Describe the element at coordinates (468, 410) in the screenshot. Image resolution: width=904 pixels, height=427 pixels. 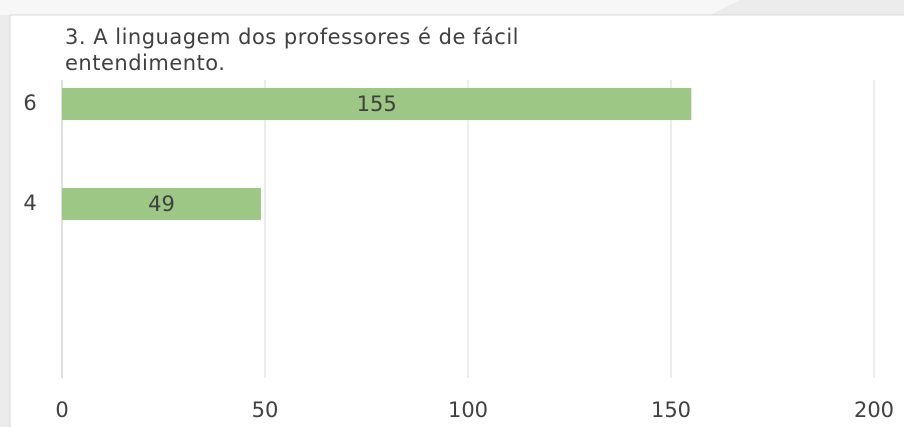
I see `x-tick-label: 100` at that location.